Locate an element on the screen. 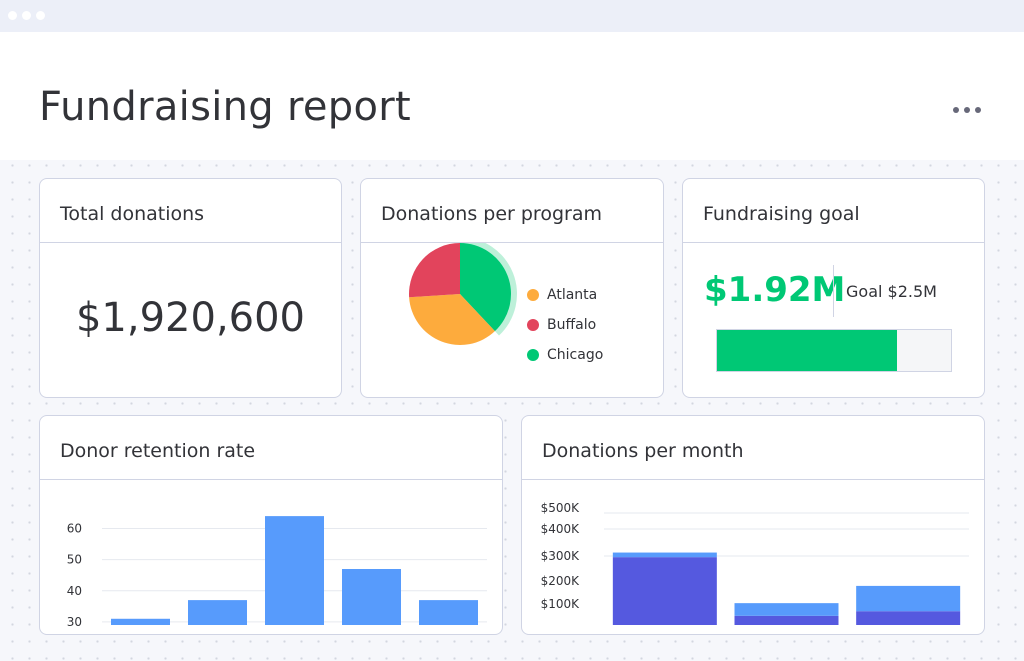 This screenshot has width=1024, height=661. pie-slice-buffalo is located at coordinates (434, 270).